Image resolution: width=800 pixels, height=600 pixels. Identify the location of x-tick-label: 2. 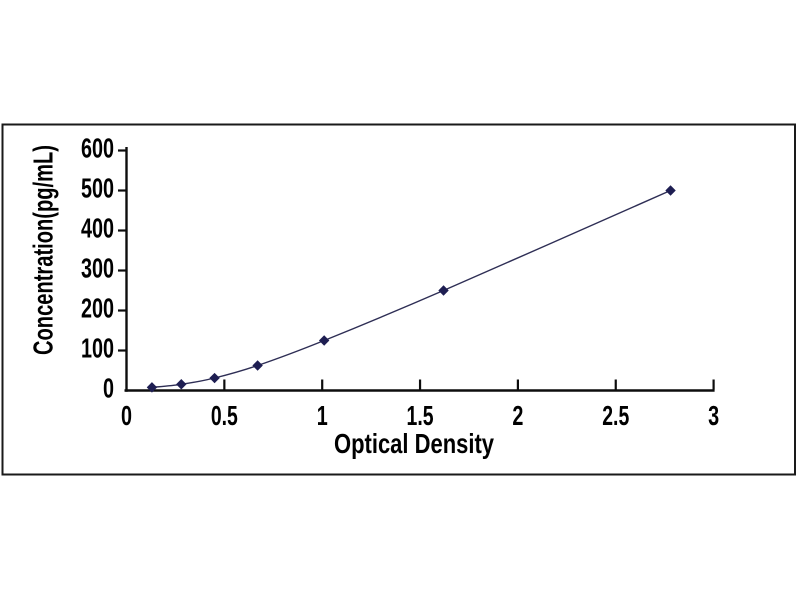
(517, 415).